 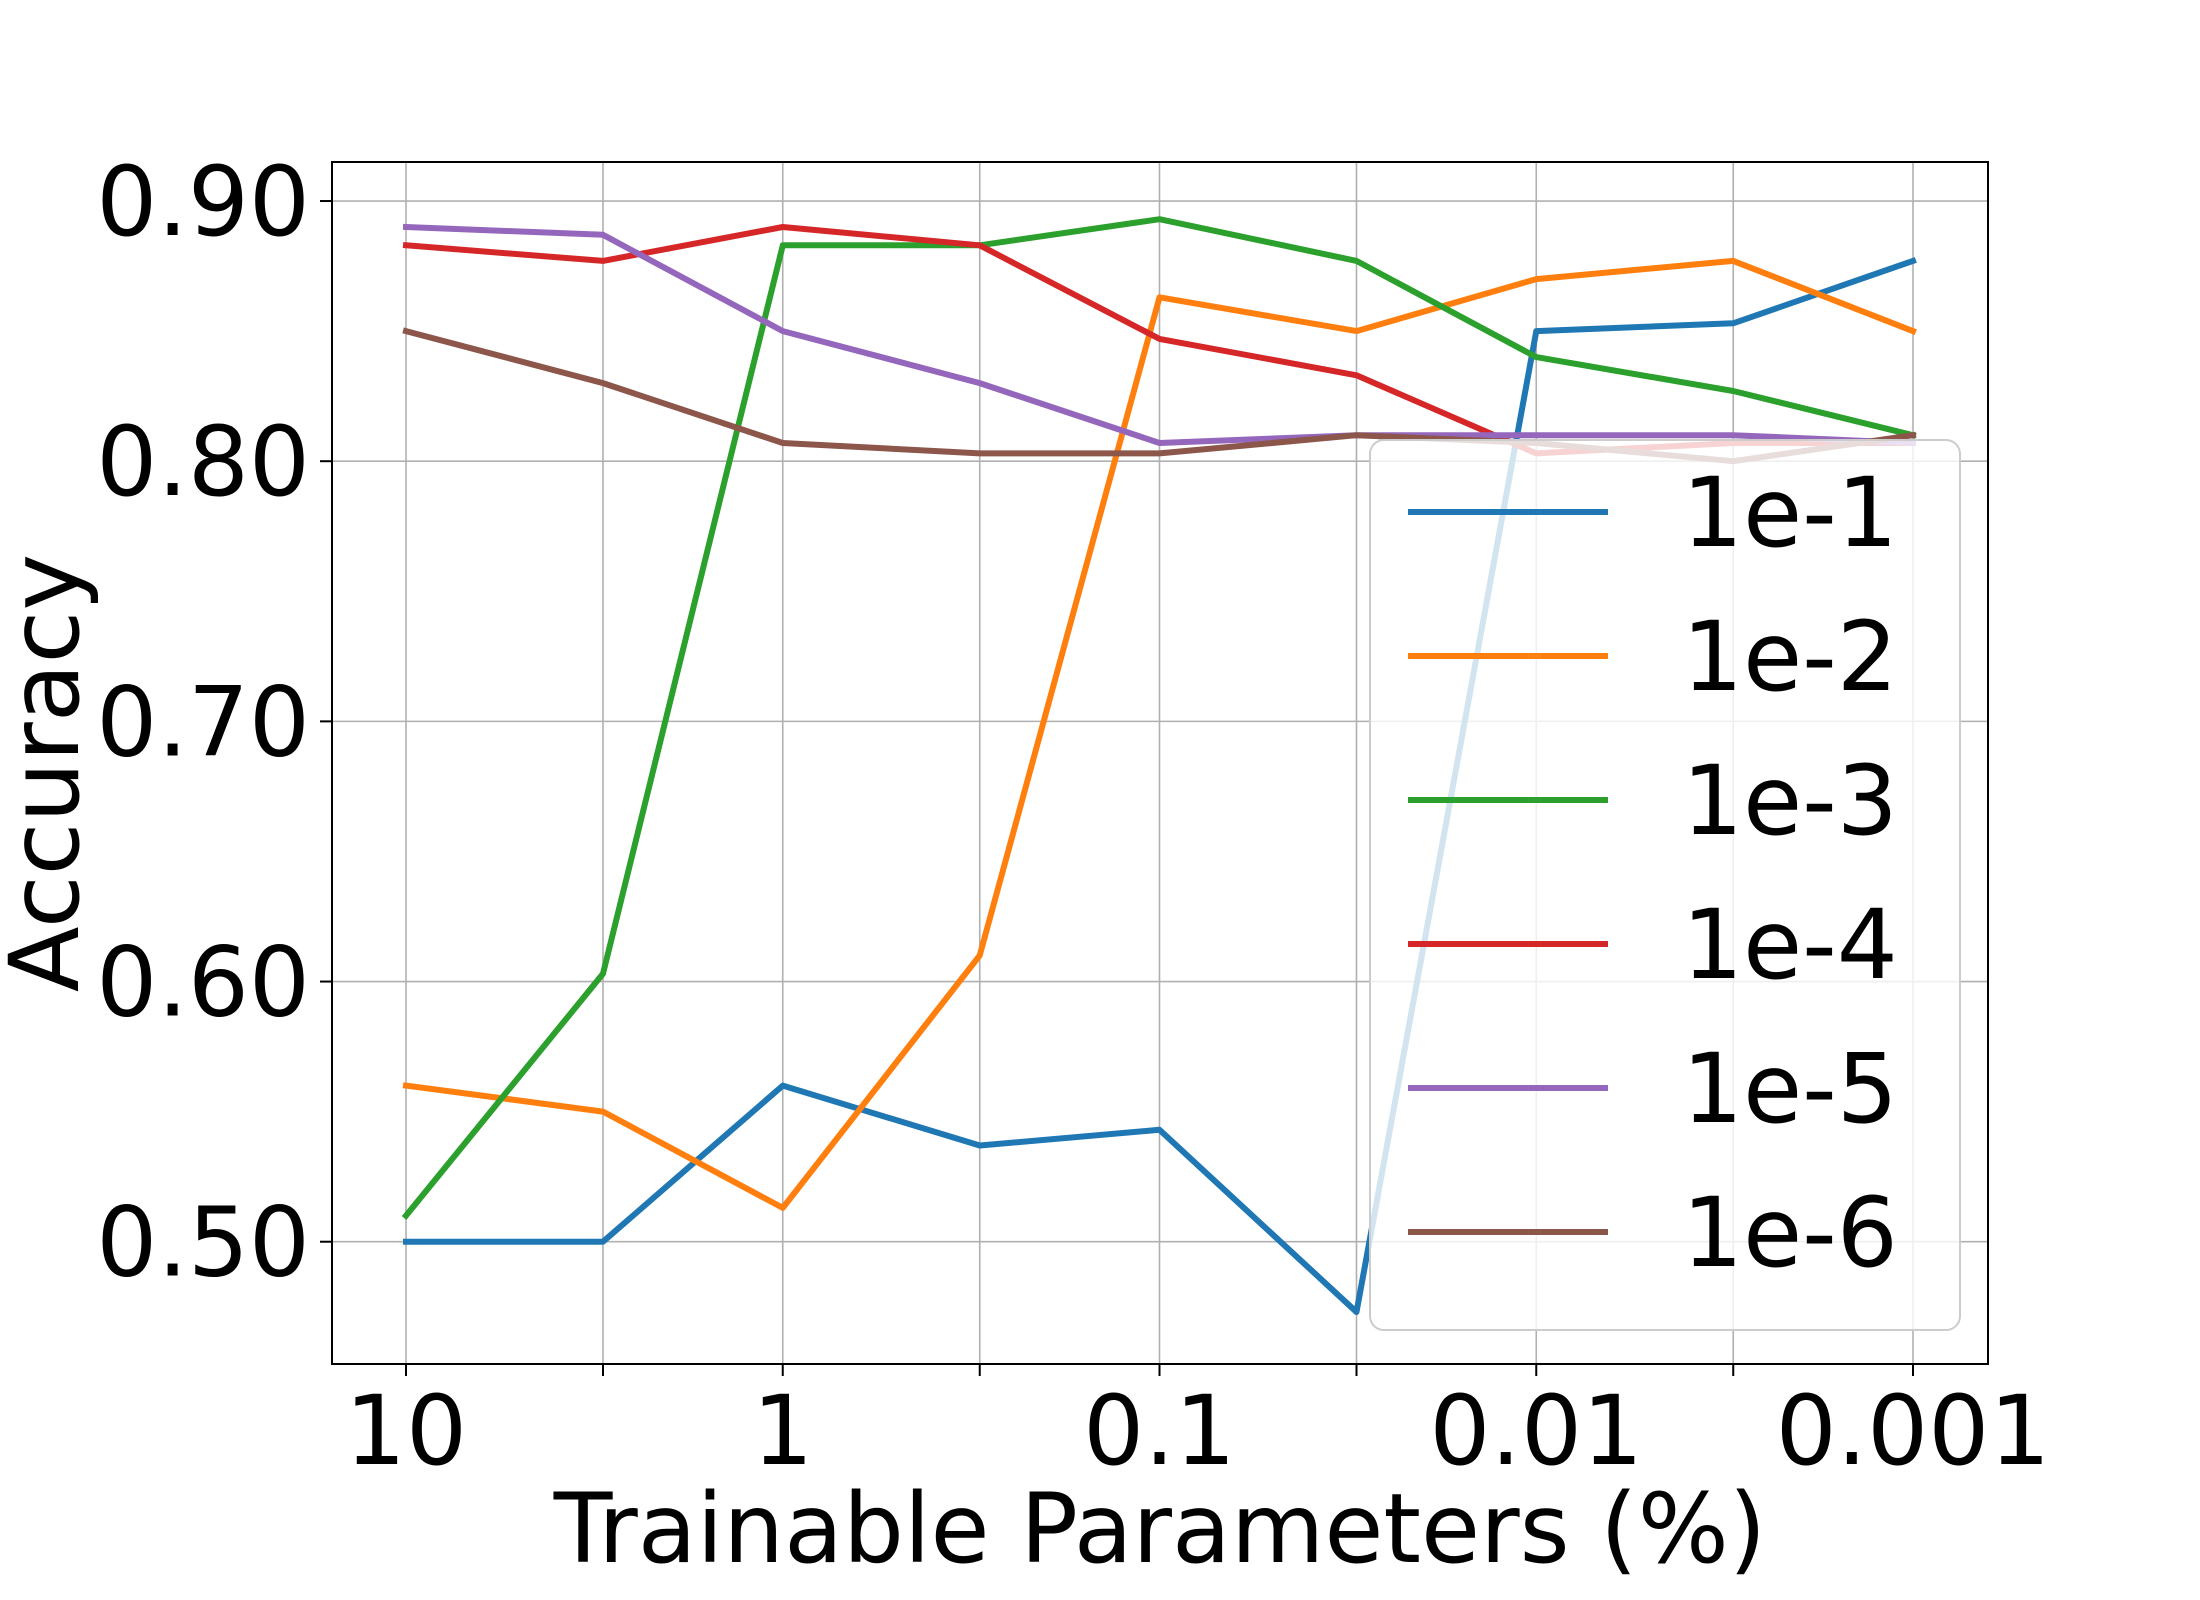 I want to click on x-tick-label: 10, so click(x=406, y=1431).